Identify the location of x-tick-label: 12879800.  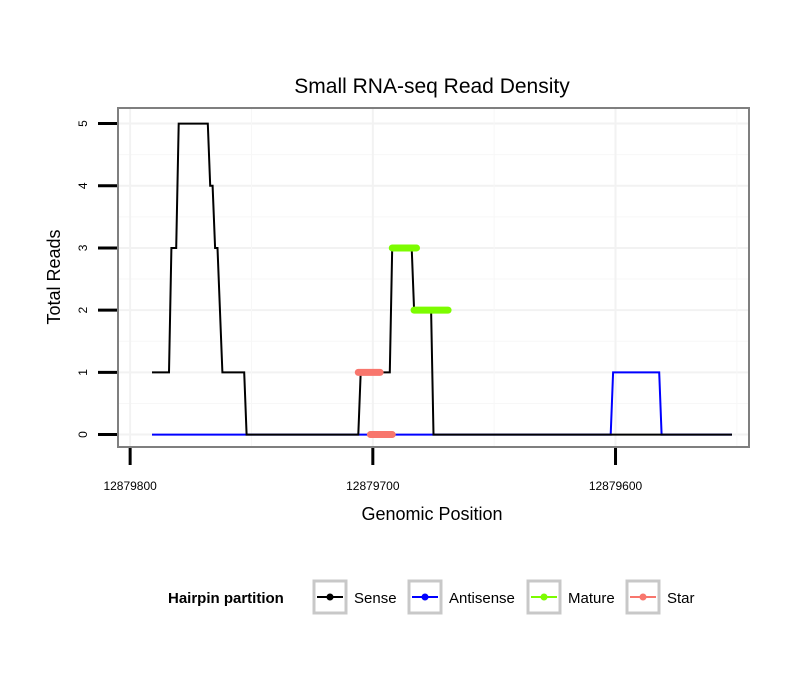
(130, 486).